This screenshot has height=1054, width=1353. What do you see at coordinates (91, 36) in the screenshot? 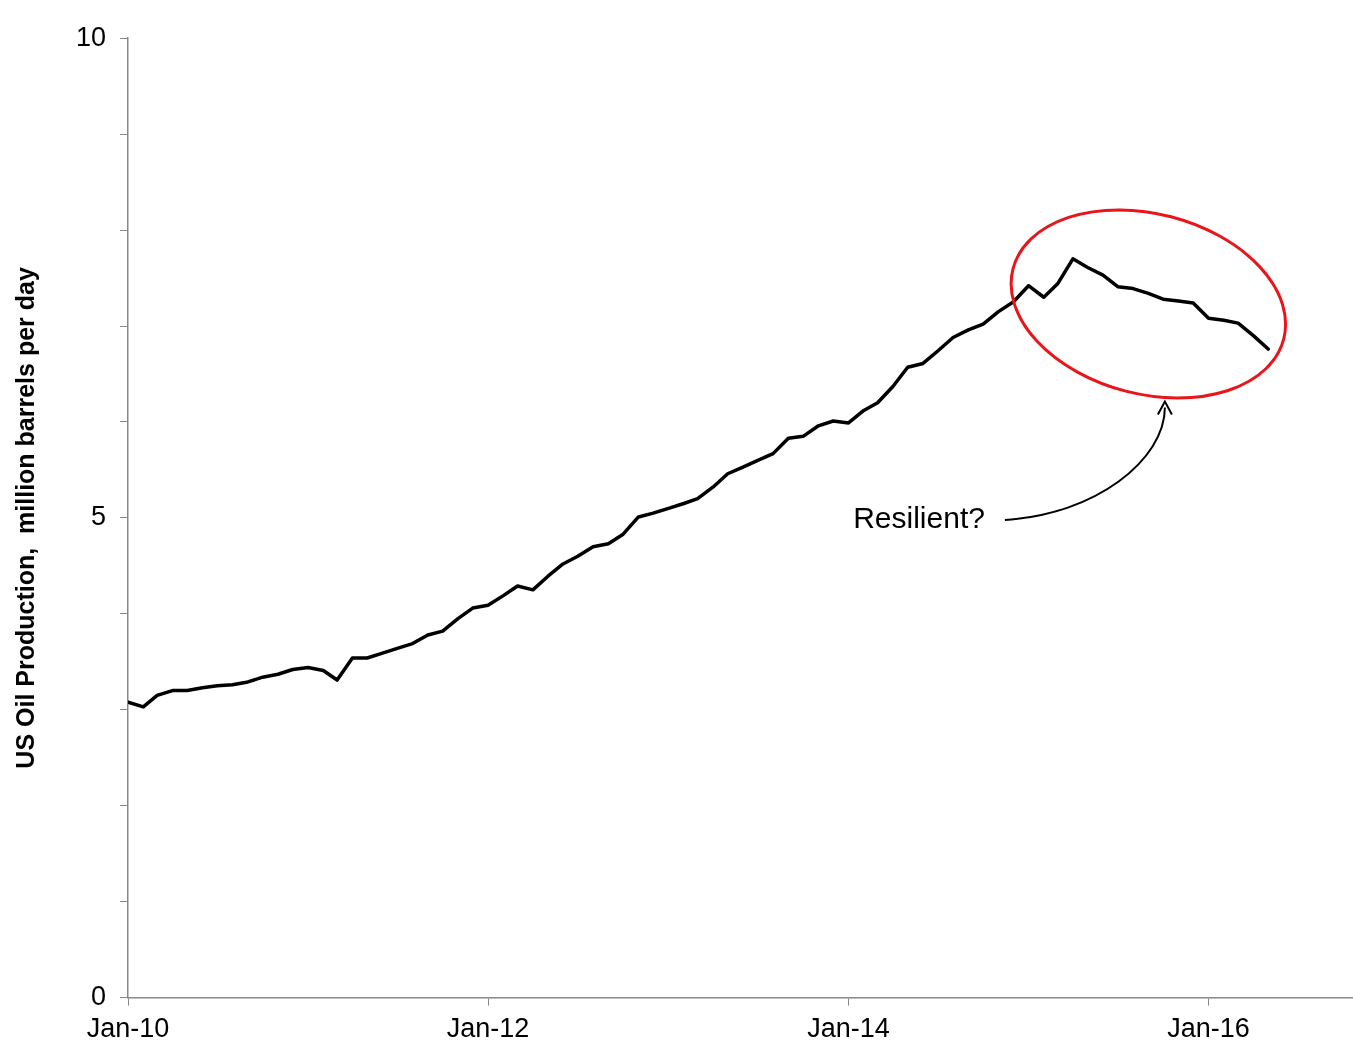
I see `y-tick-label: 10` at bounding box center [91, 36].